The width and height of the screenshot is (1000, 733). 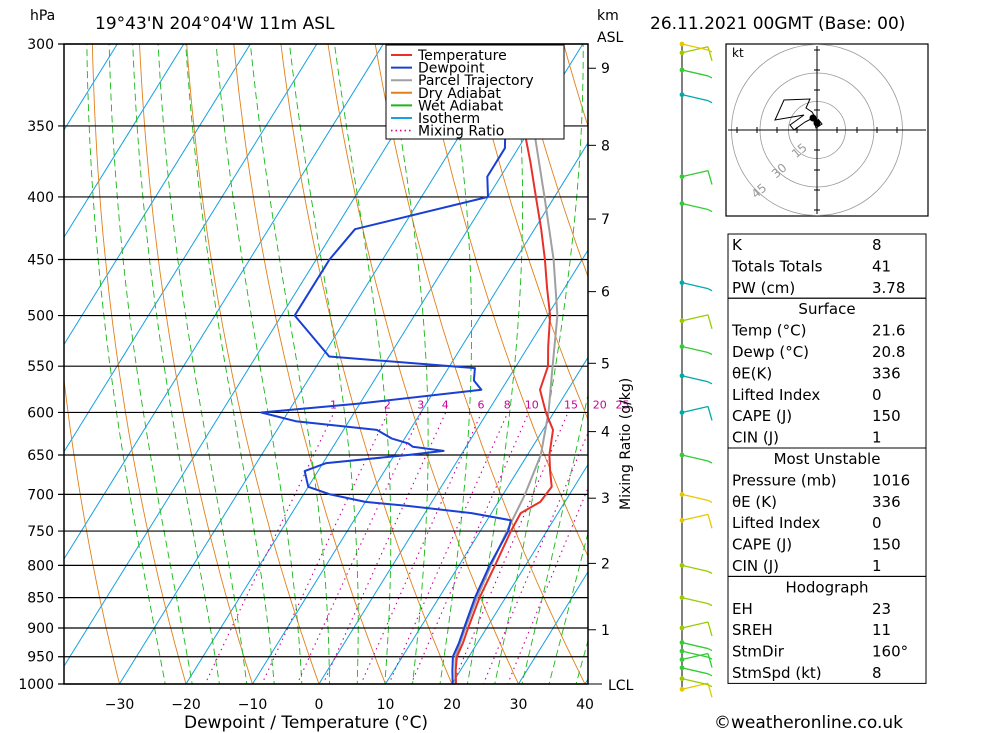 What do you see at coordinates (532, 404) in the screenshot?
I see `mixing-ratio-label: 10` at bounding box center [532, 404].